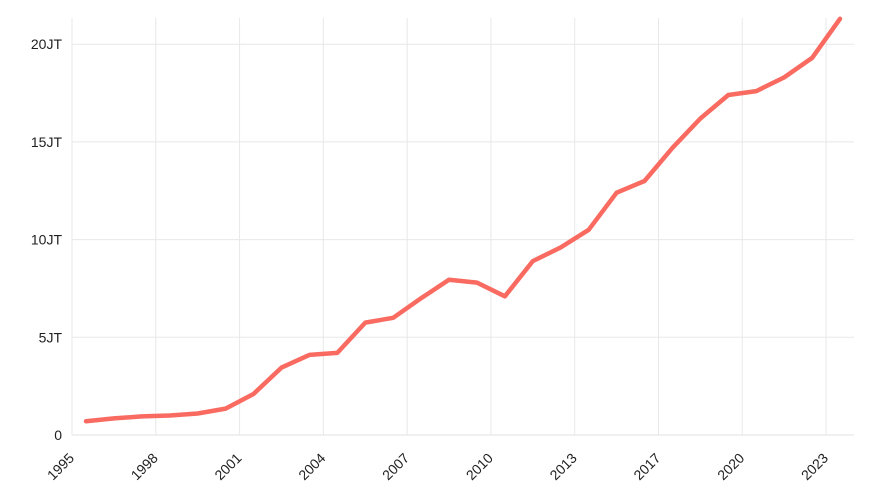 The height and width of the screenshot is (500, 873). Describe the element at coordinates (47, 44) in the screenshot. I see `y-axis-tick-label: 20JT` at that location.